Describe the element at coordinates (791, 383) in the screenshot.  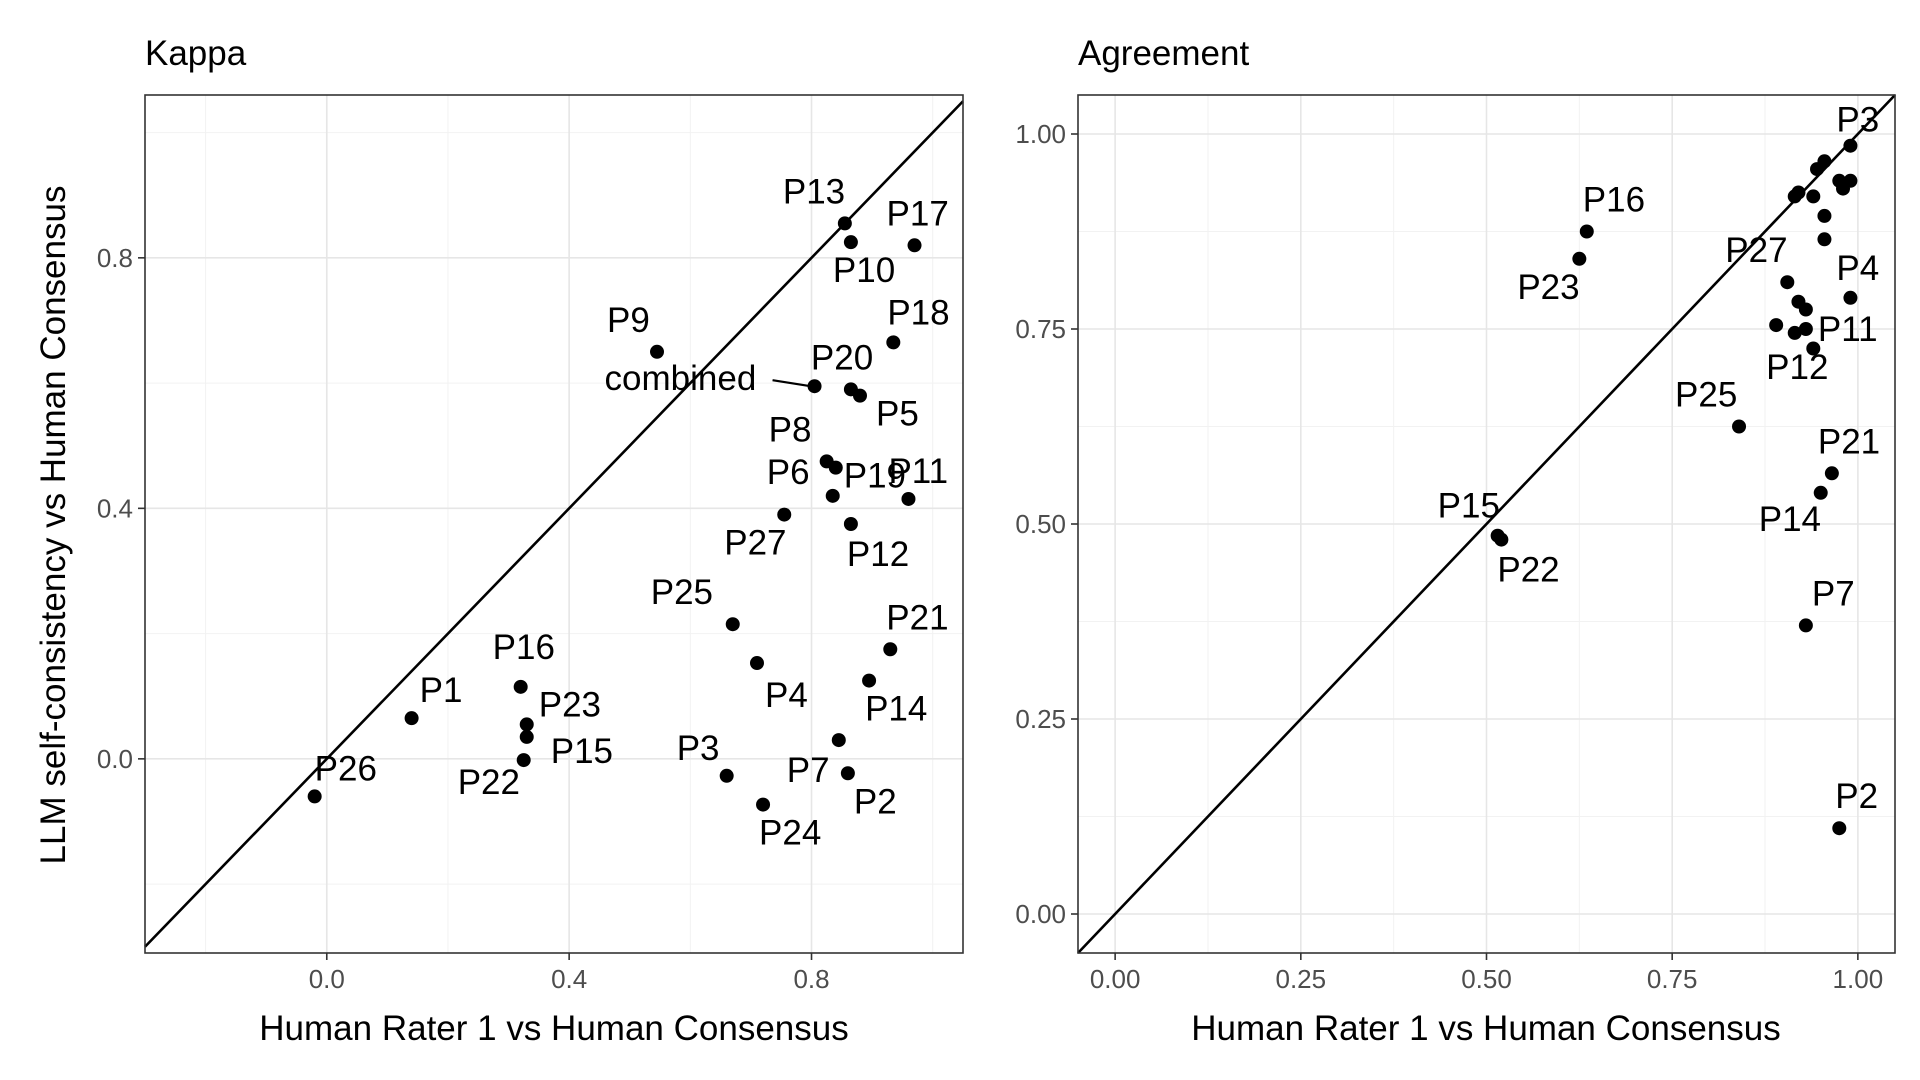
I see `kappa-label-leader-line` at that location.